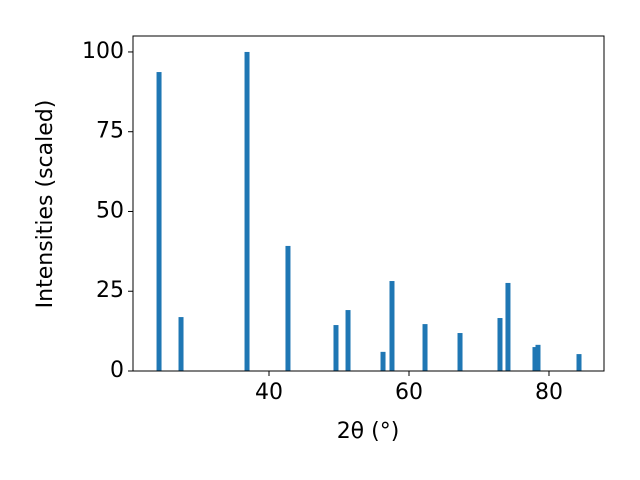  What do you see at coordinates (117, 370) in the screenshot?
I see `y-tick-label: 0` at bounding box center [117, 370].